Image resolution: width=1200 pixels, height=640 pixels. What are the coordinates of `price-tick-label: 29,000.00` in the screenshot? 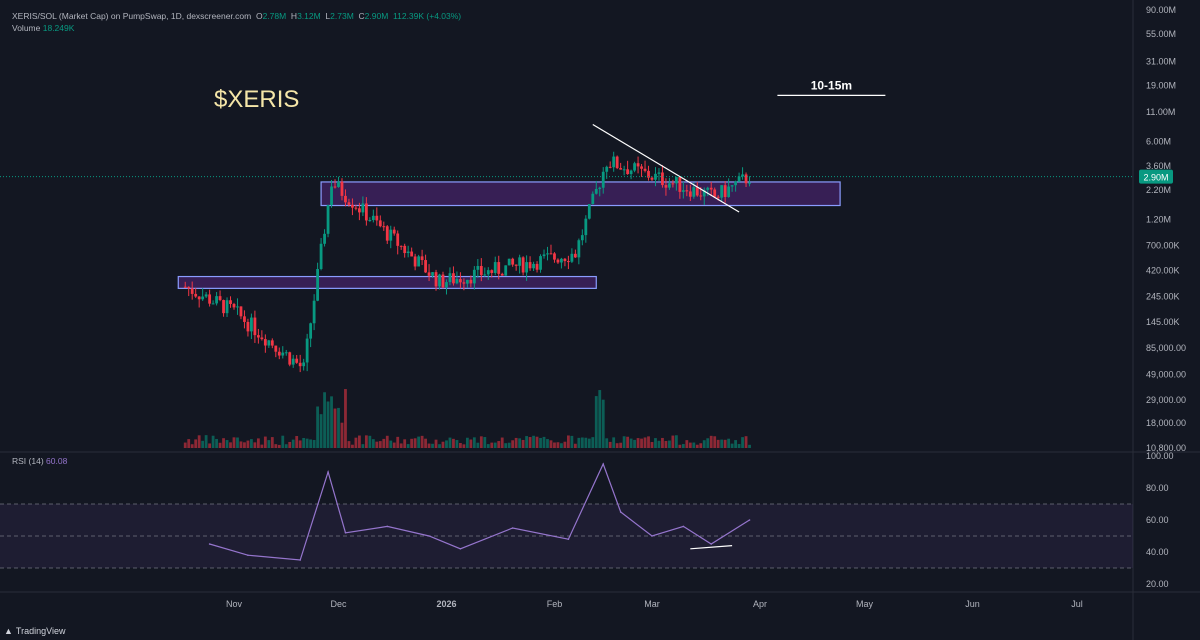 It's located at (1166, 400).